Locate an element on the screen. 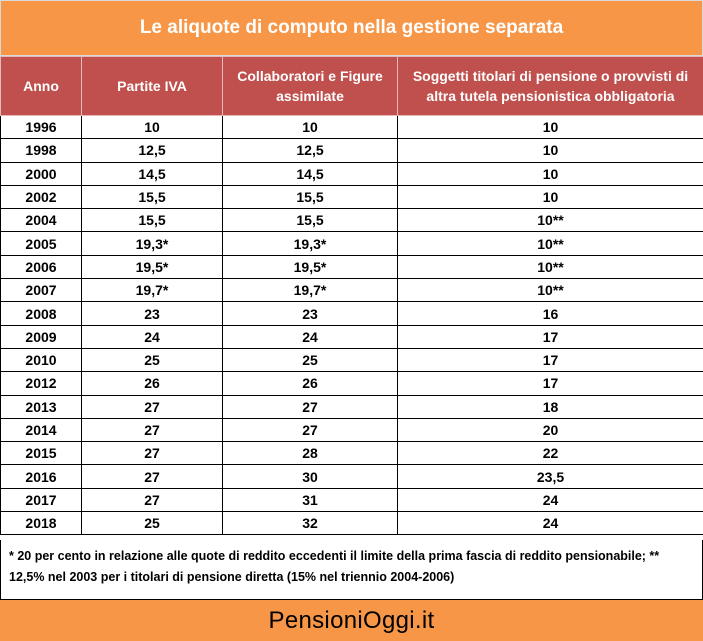 This screenshot has height=641, width=703. table-row: 2013 27 27 18 is located at coordinates (351, 406).